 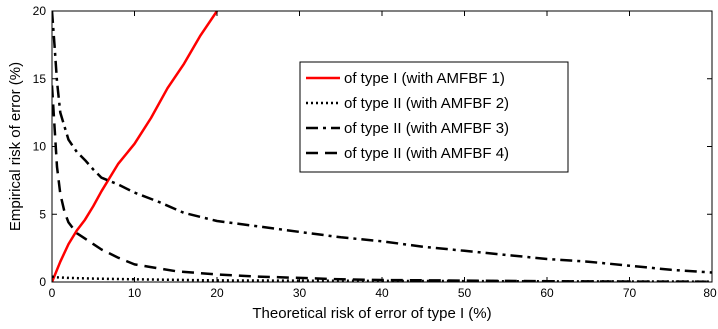 What do you see at coordinates (42, 282) in the screenshot?
I see `y-tick-label: 0` at bounding box center [42, 282].